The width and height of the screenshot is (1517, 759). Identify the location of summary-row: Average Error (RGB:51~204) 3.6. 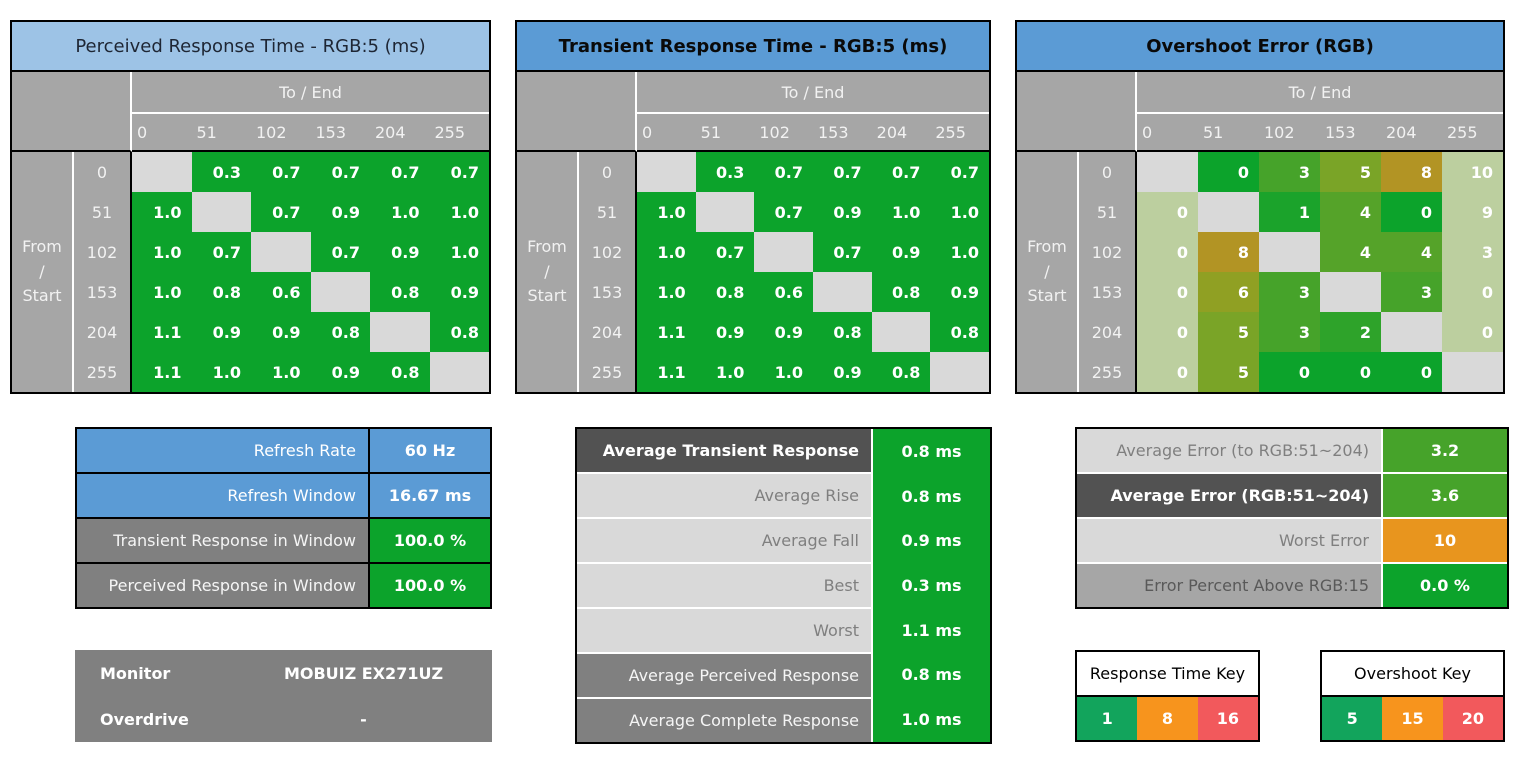
(1292, 495).